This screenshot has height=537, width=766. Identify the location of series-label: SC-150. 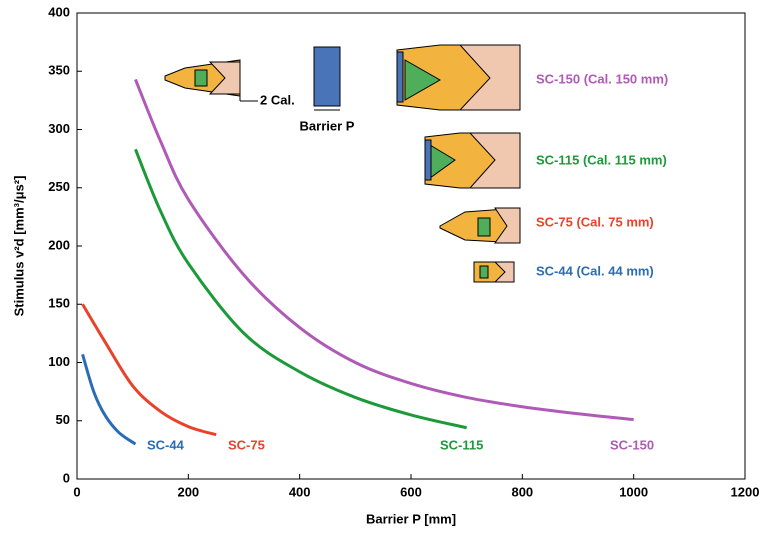
(632, 444).